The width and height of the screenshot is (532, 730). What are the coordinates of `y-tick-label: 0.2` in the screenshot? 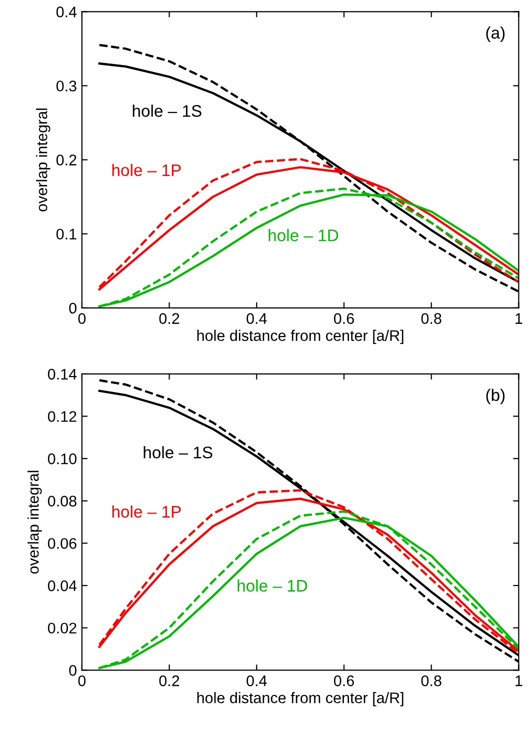 It's located at (66, 160).